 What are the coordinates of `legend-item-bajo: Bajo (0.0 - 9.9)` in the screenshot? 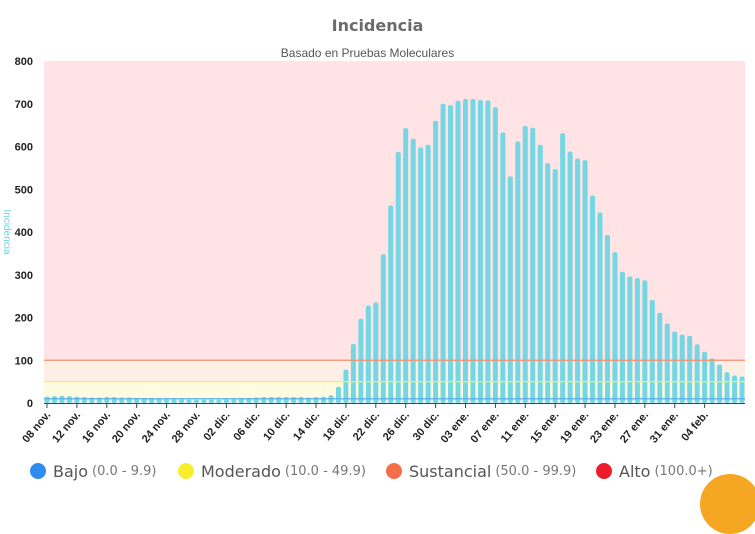 It's located at (93, 471).